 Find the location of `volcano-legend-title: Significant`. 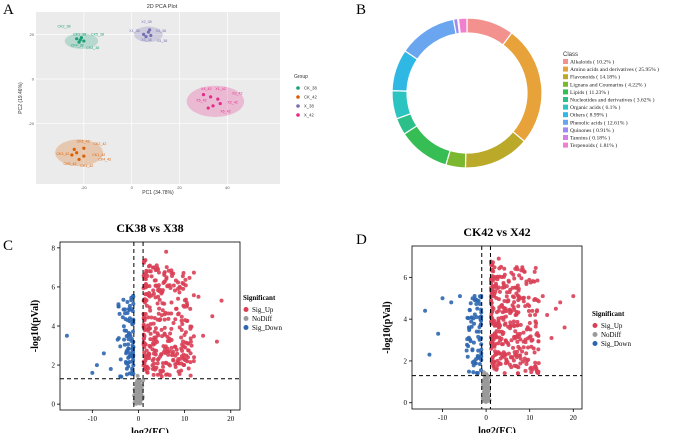

volcano-legend-title: Significant is located at coordinates (608, 314).